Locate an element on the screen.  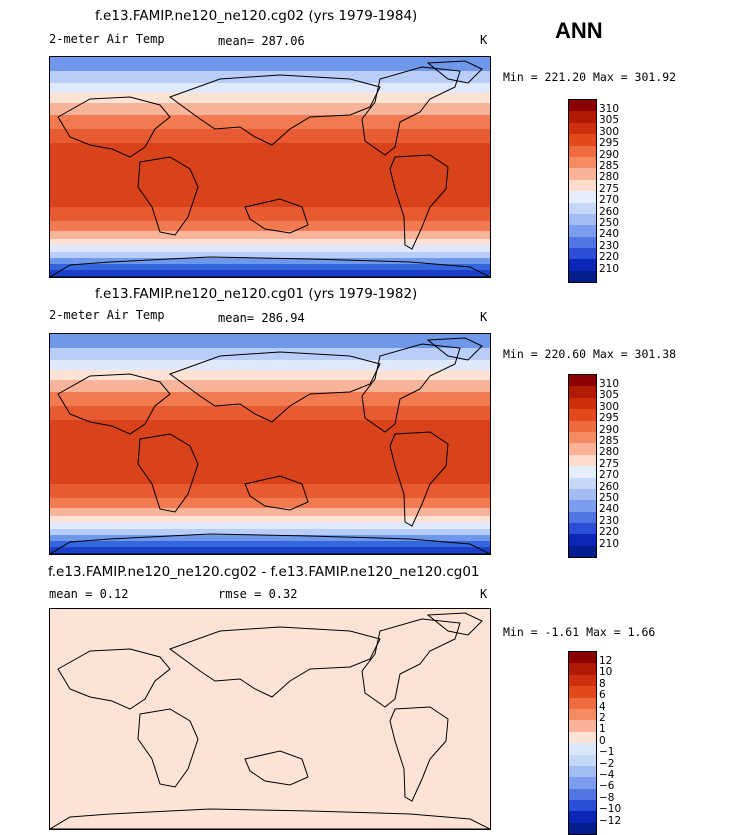
panel3-mean: mean = 0.12 is located at coordinates (89, 594).